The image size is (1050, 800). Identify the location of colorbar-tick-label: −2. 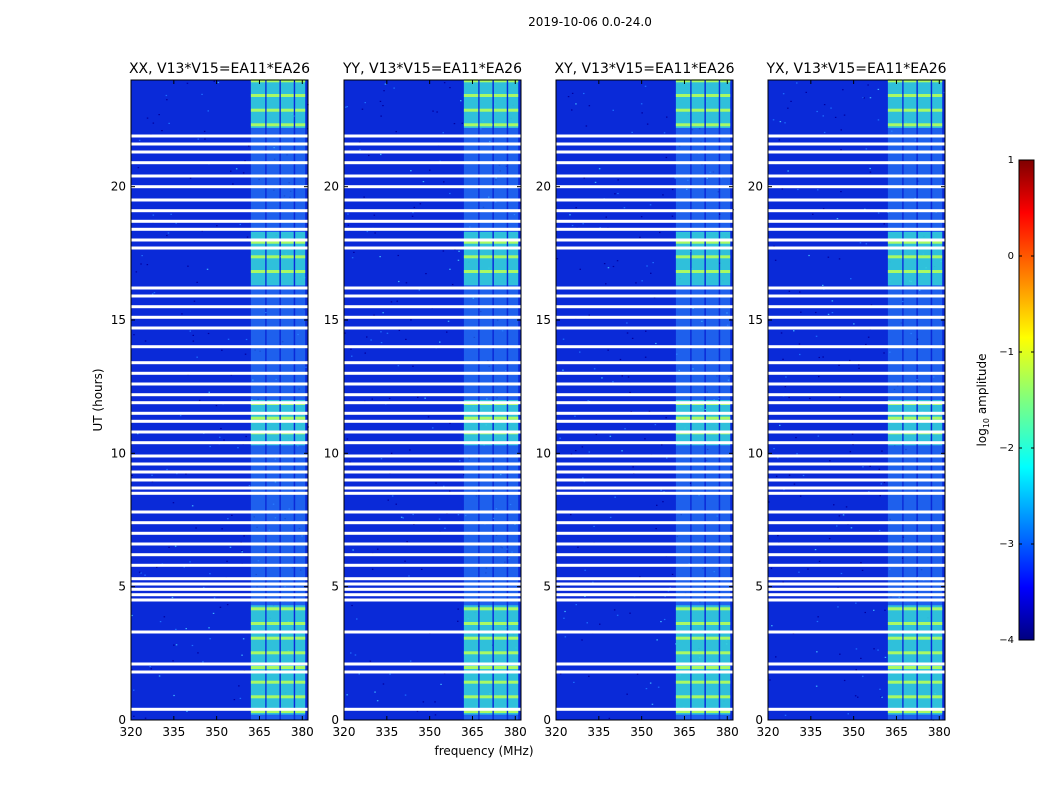
(1006, 448).